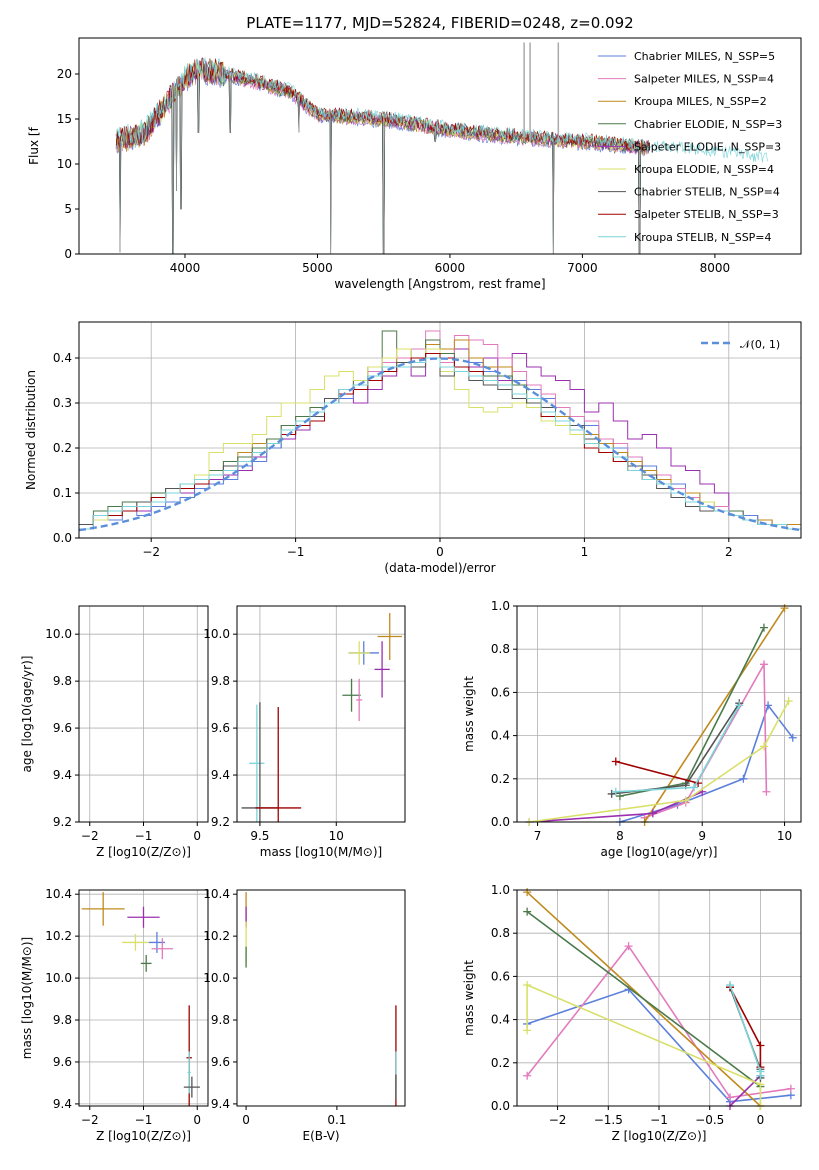 This screenshot has height=1170, width=819. What do you see at coordinates (144, 836) in the screenshot?
I see `x-tick-label: −1` at bounding box center [144, 836].